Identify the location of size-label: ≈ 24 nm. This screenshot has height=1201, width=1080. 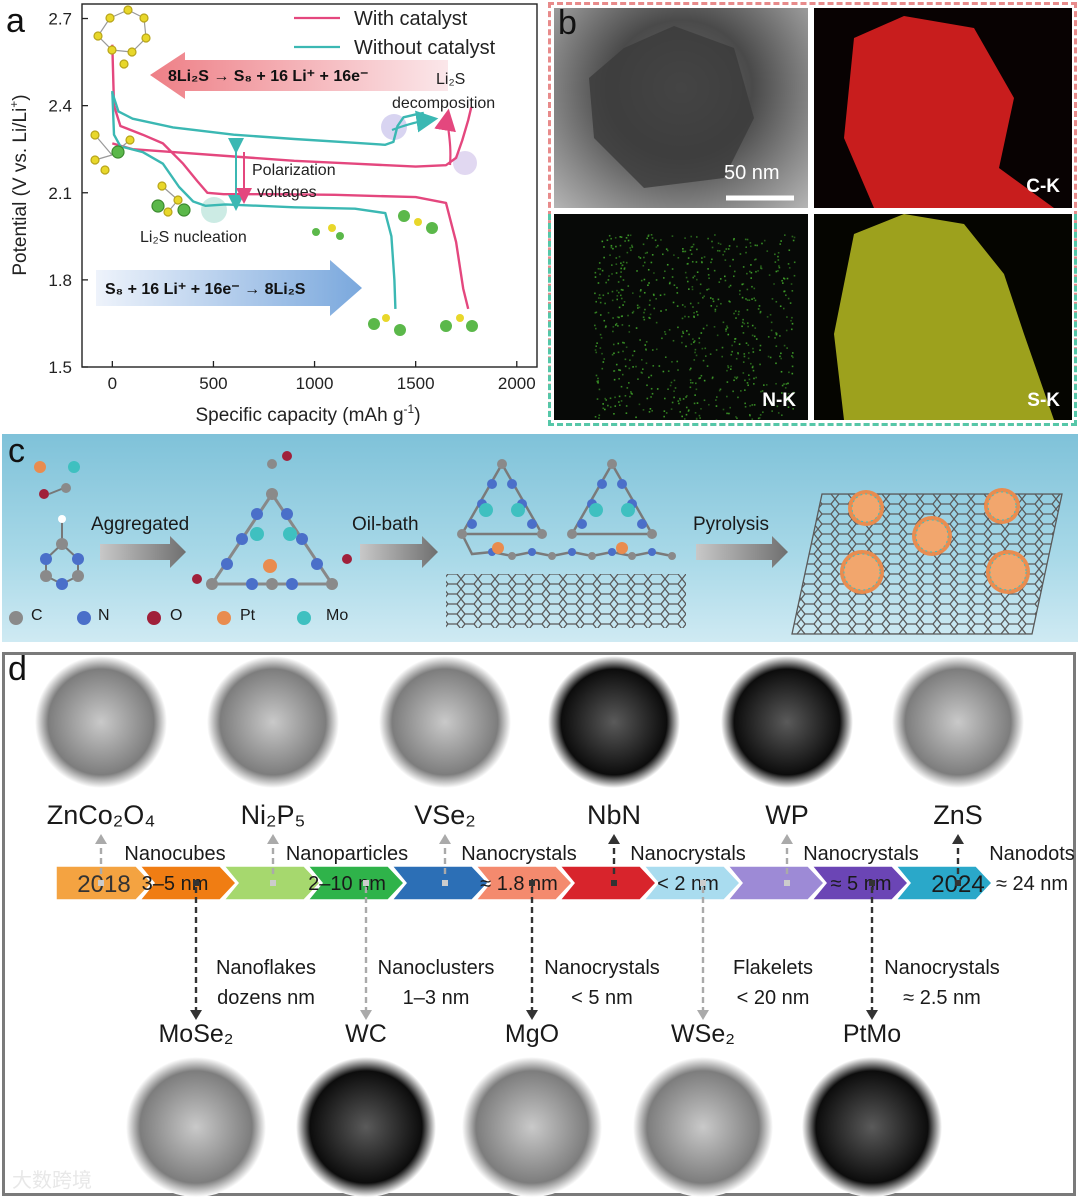
(1032, 884).